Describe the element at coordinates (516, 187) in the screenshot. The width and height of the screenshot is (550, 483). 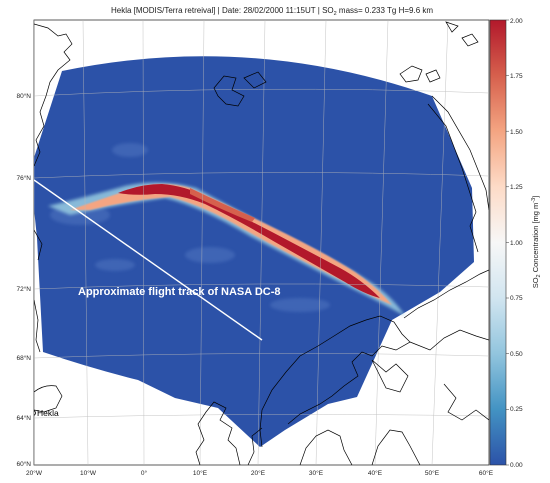
I see `colorbar-tick-1-25: 1.25` at that location.